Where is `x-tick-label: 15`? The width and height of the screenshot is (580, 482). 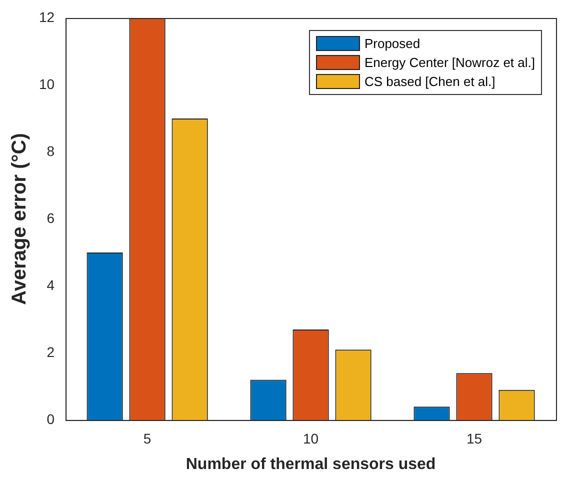
x-tick-label: 15 is located at coordinates (474, 438).